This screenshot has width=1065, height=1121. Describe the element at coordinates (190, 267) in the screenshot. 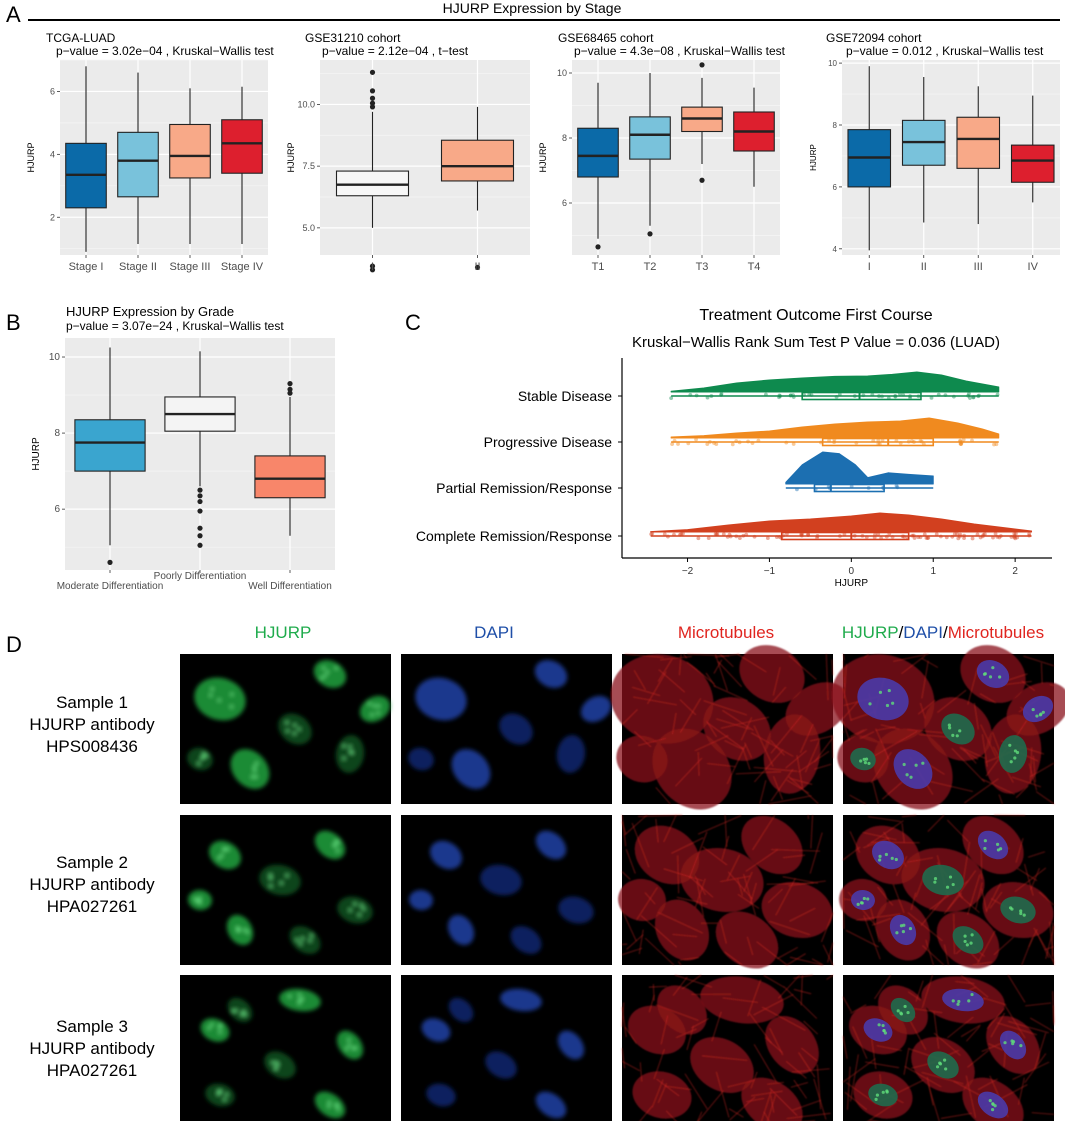

I see `x-tick-label: Stage III` at that location.